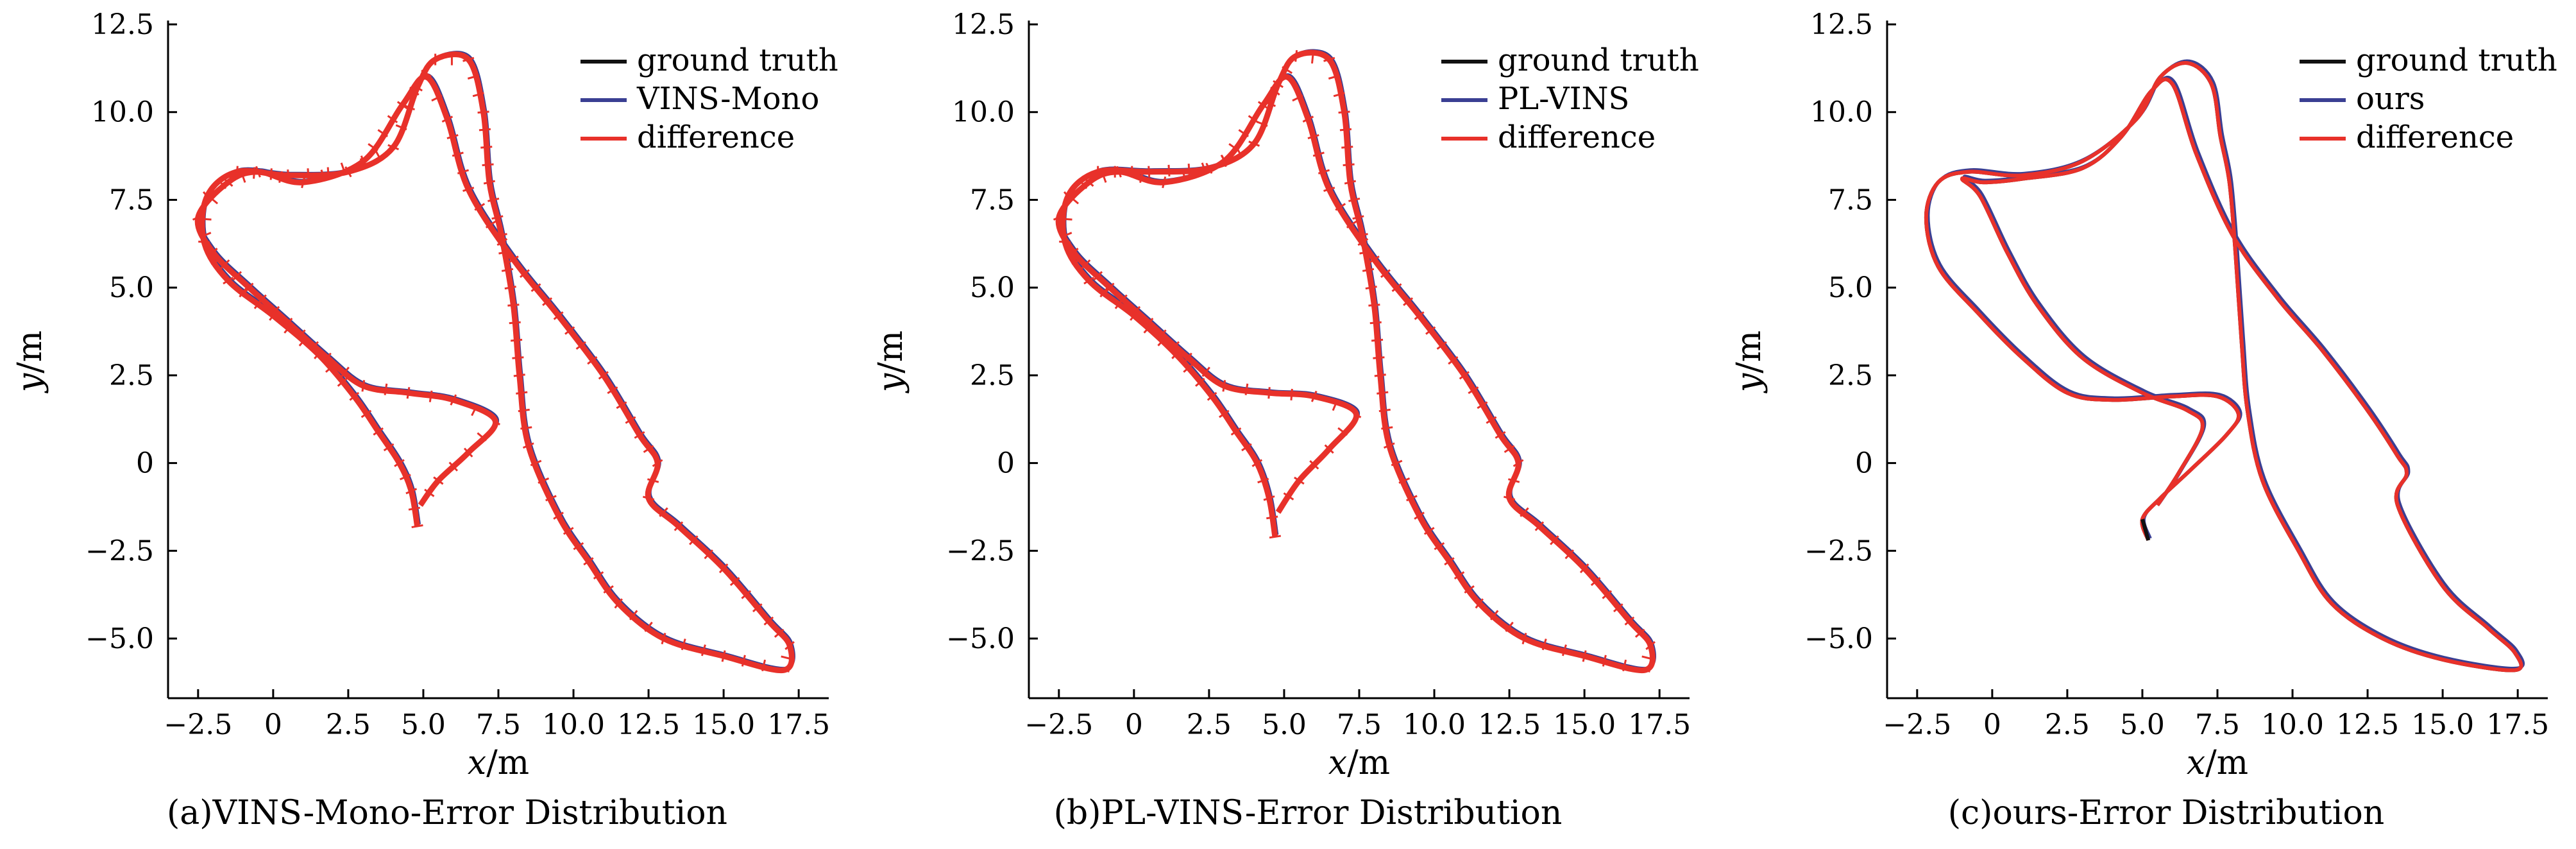  What do you see at coordinates (119, 638) in the screenshot?
I see `y-tick-label: −5.0` at bounding box center [119, 638].